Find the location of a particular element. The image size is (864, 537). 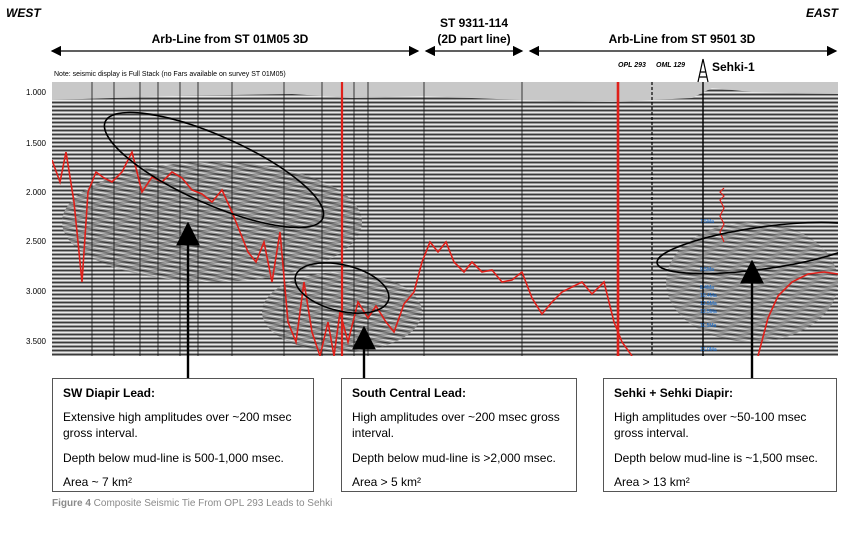

lead-area-text: Area > 13 km² is located at coordinates (652, 481).